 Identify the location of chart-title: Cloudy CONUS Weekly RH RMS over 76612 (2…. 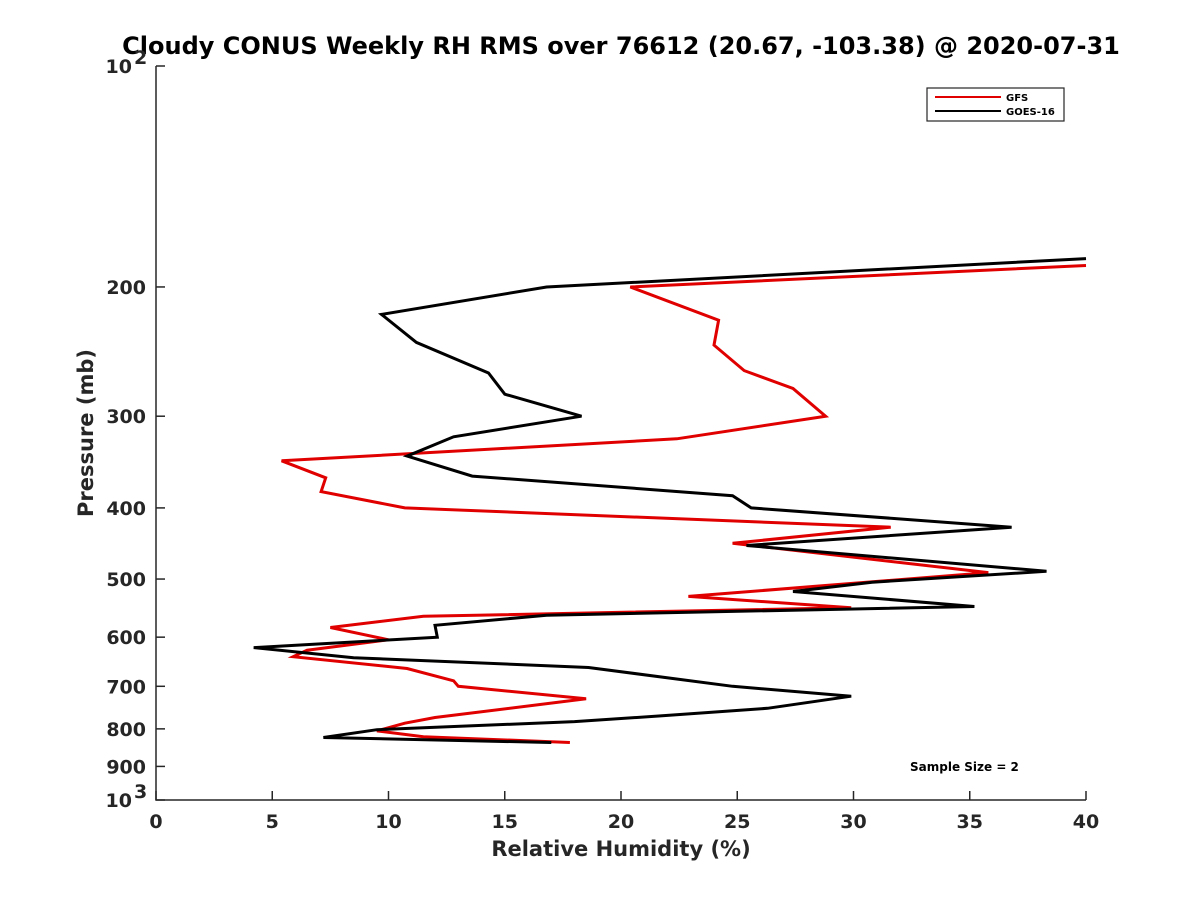
(621, 46).